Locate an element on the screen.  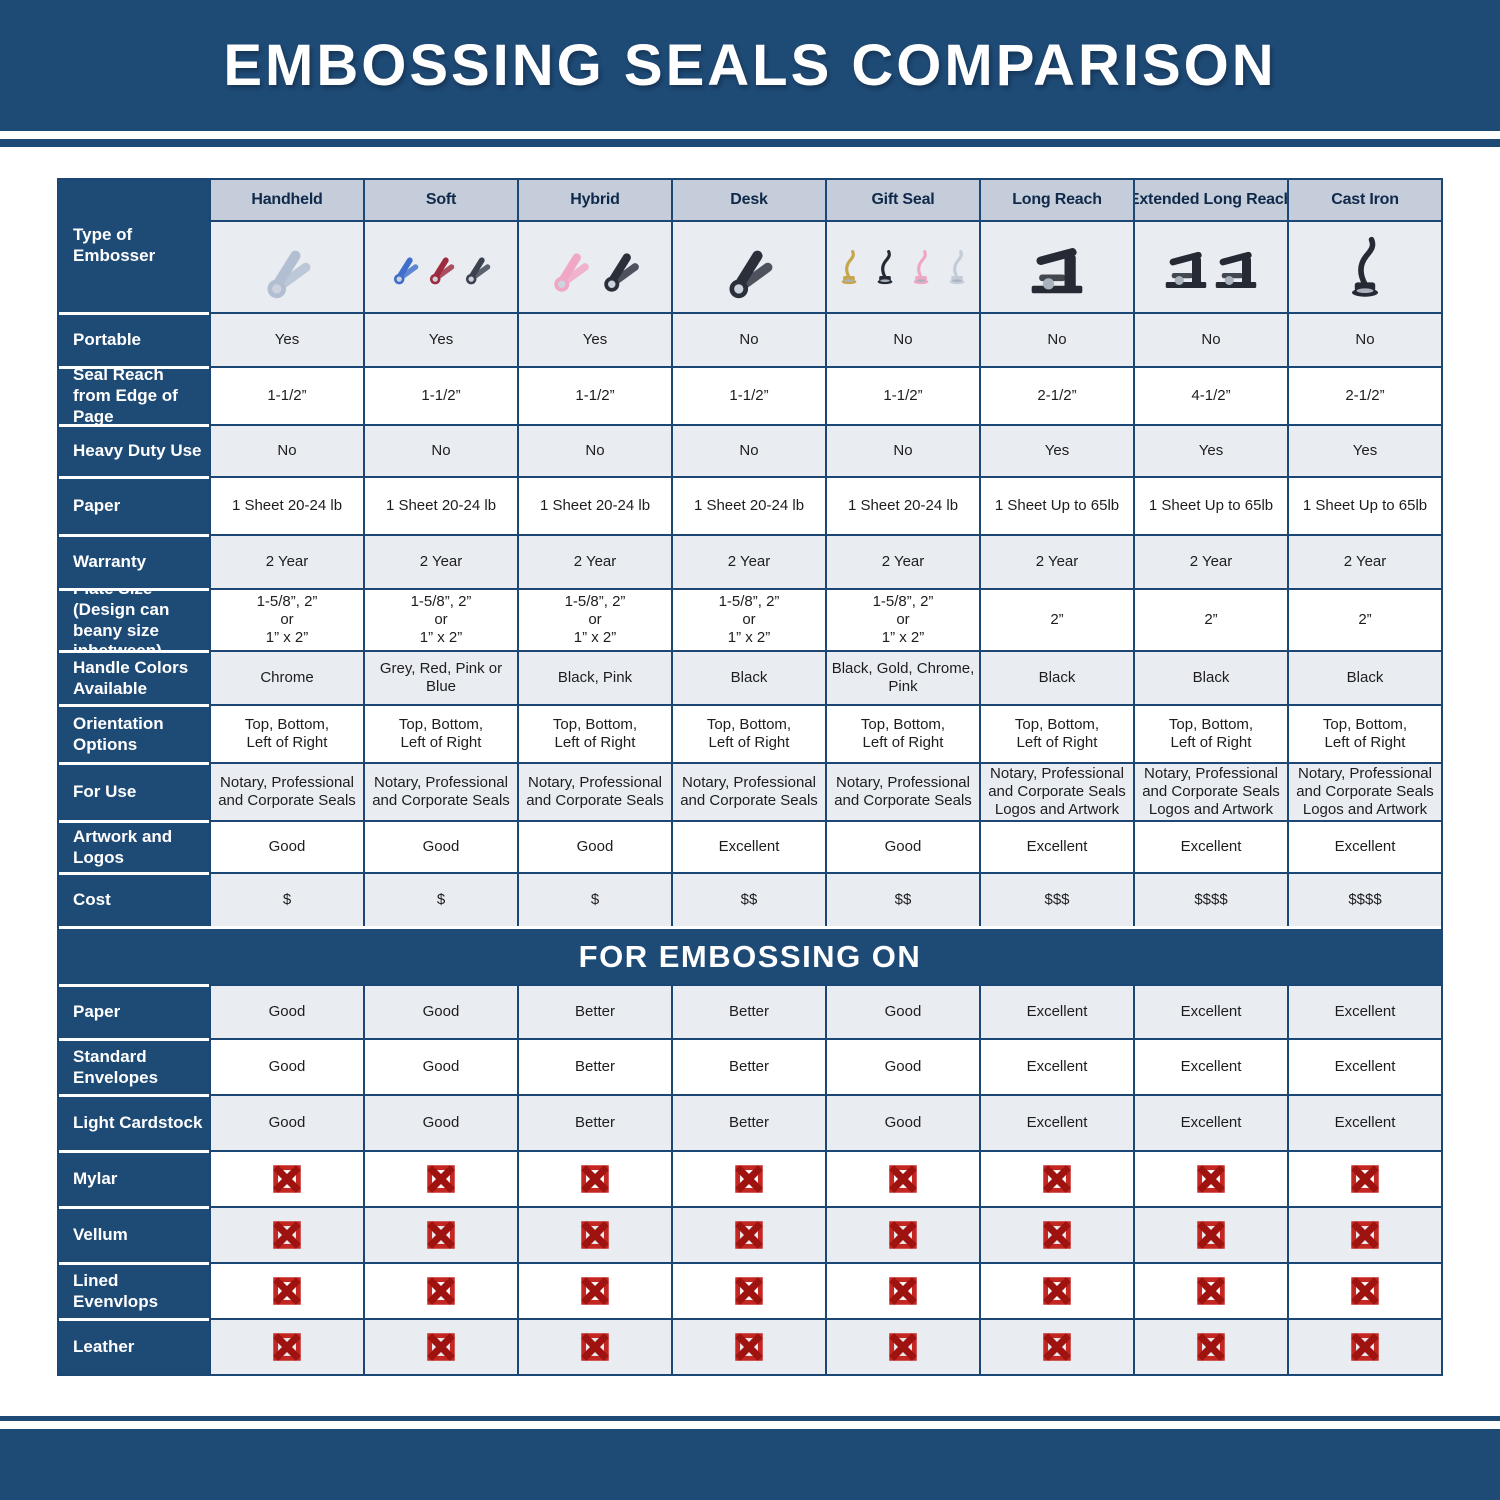
cell-cost-cast-iron: $$$$ is located at coordinates (1364, 899).